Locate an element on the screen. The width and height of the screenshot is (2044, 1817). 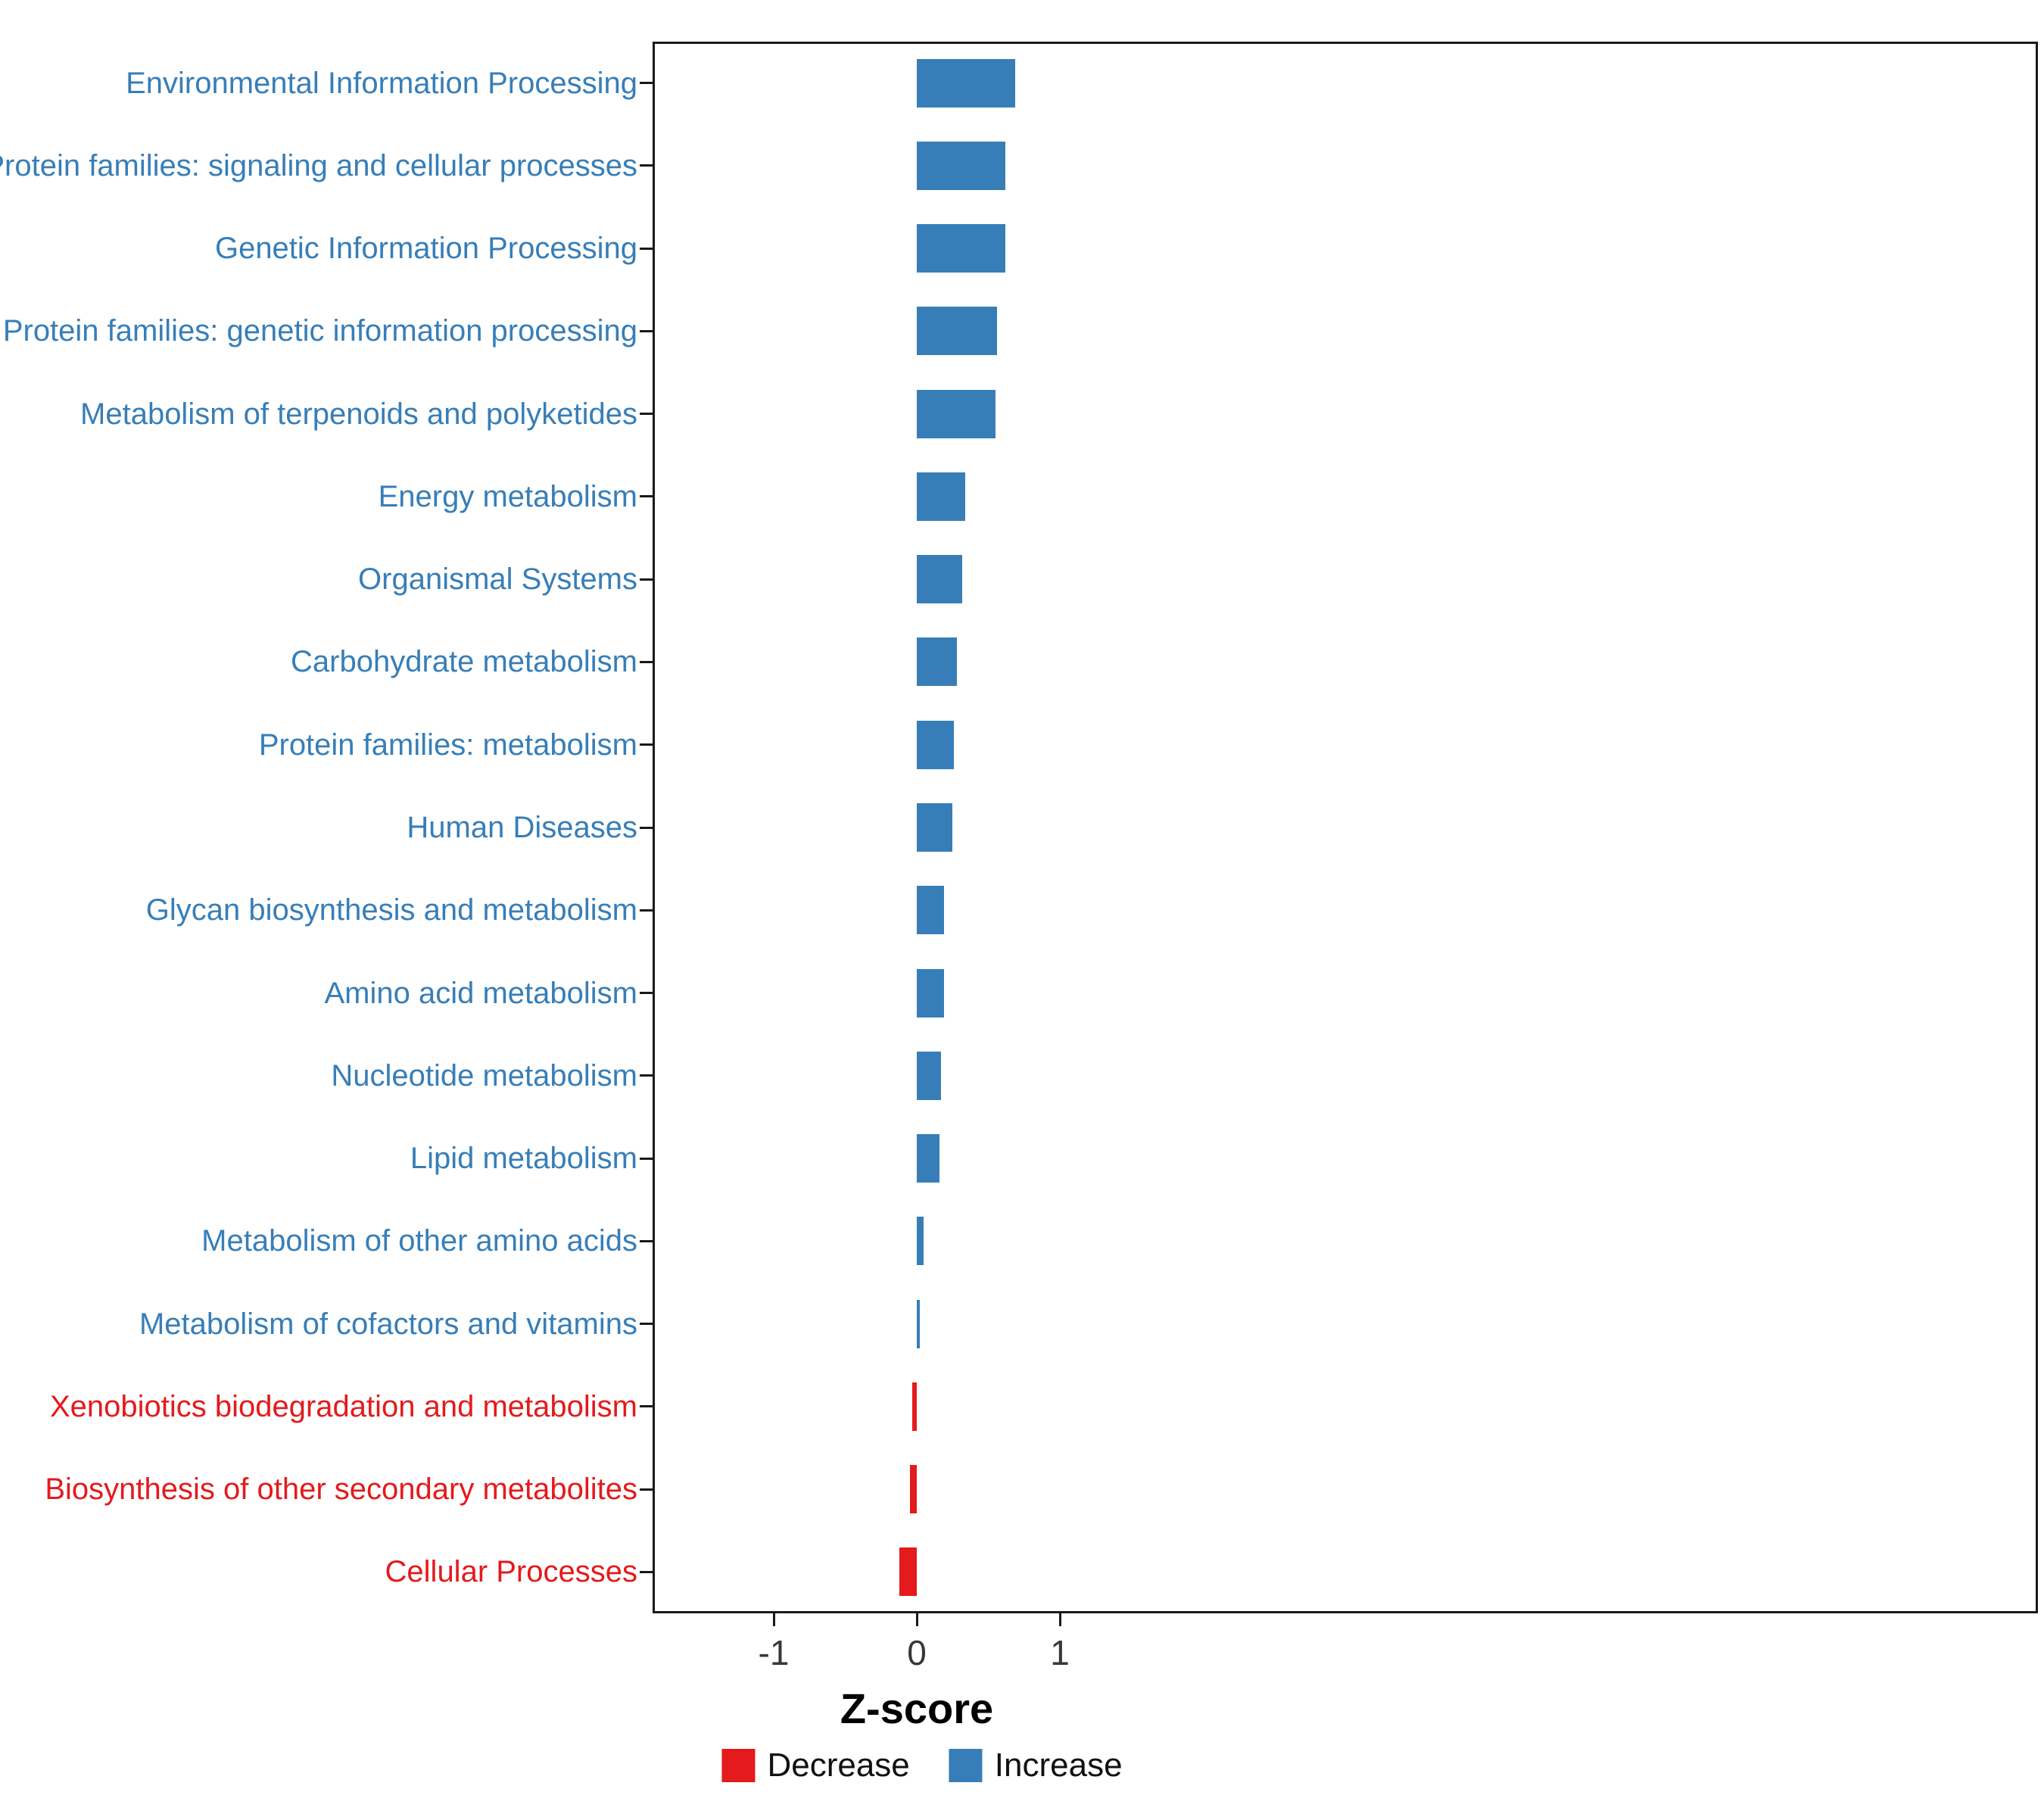
x-tick-label: 0 is located at coordinates (917, 1652).